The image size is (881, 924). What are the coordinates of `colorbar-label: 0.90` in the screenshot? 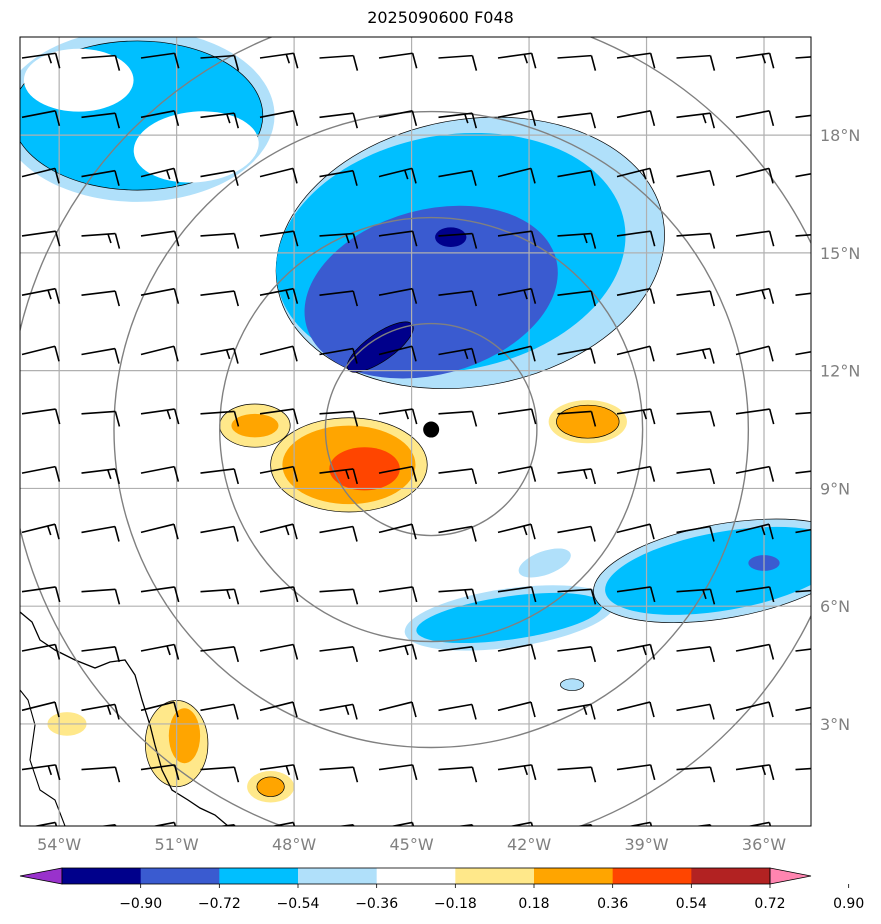 It's located at (848, 904).